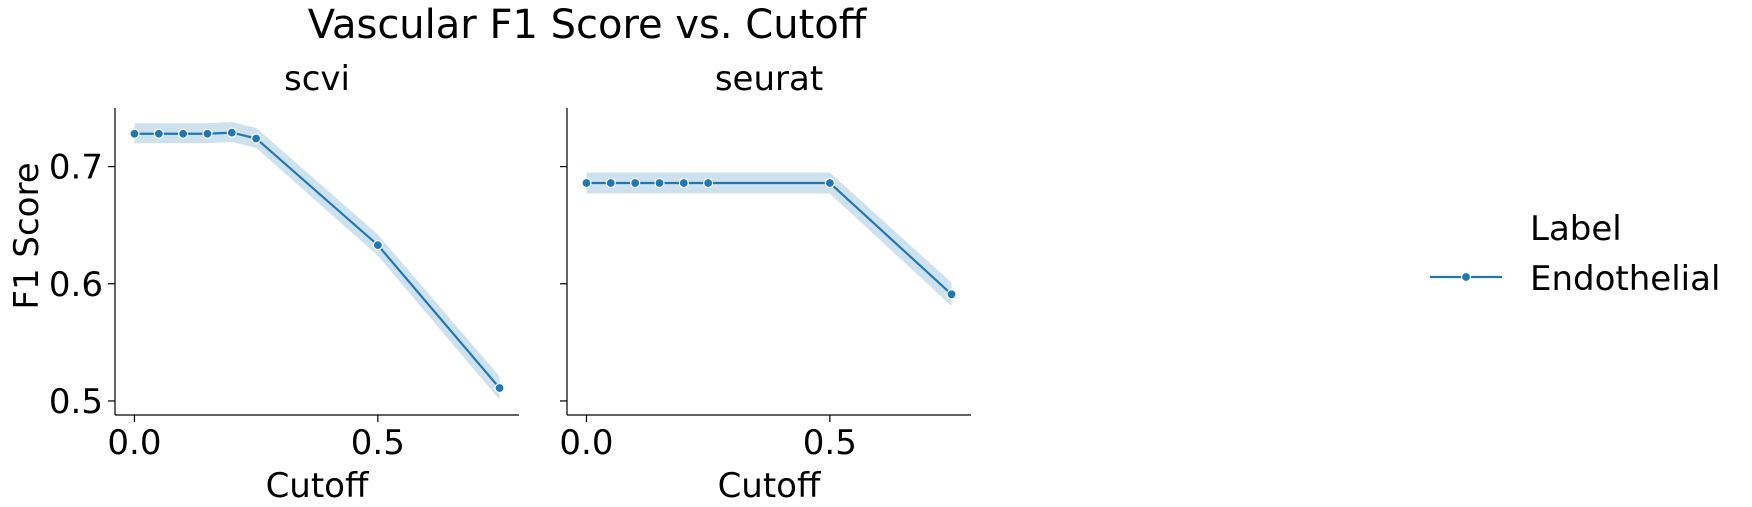 The image size is (1752, 507). I want to click on confidence-band-seurat, so click(769, 239).